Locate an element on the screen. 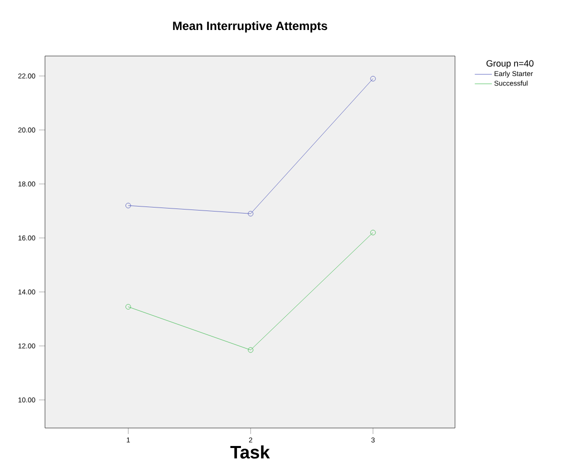 This screenshot has height=467, width=572. x-axis-title: Task is located at coordinates (250, 452).